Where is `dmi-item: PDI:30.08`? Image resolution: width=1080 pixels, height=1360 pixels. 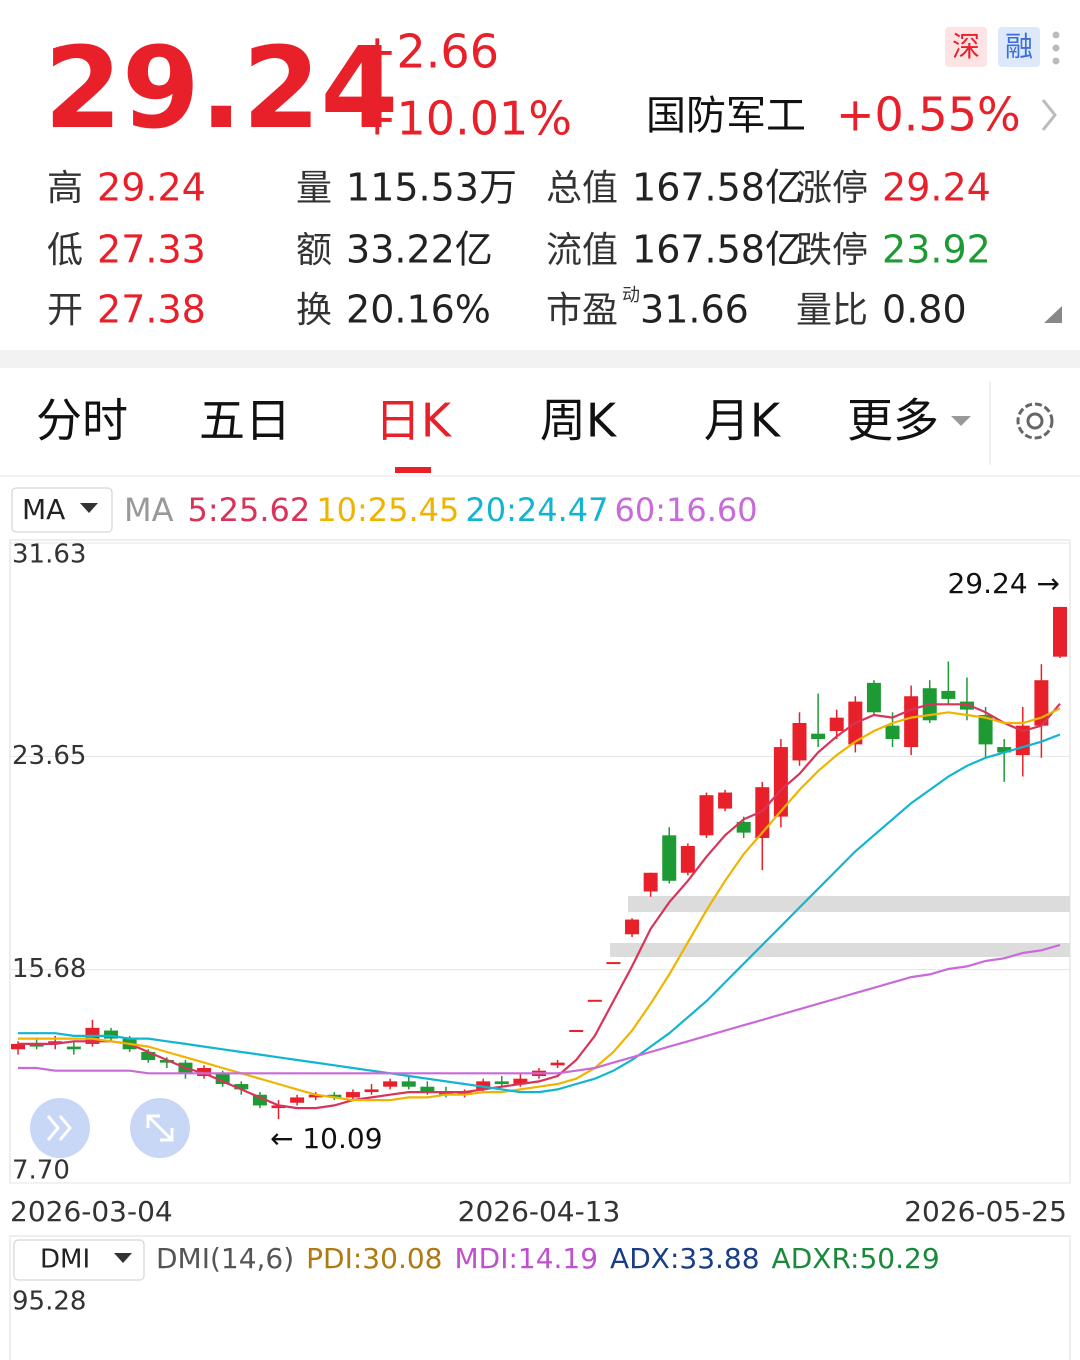 dmi-item: PDI:30.08 is located at coordinates (374, 1258).